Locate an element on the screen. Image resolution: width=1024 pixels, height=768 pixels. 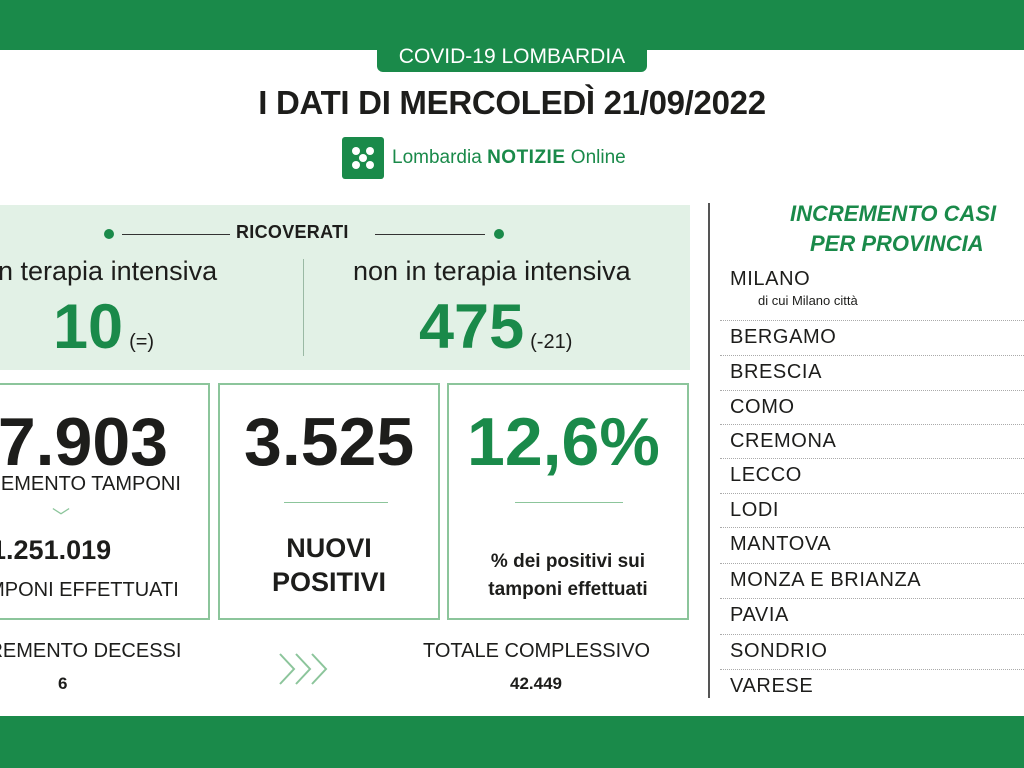
bottom-band is located at coordinates (512, 742).